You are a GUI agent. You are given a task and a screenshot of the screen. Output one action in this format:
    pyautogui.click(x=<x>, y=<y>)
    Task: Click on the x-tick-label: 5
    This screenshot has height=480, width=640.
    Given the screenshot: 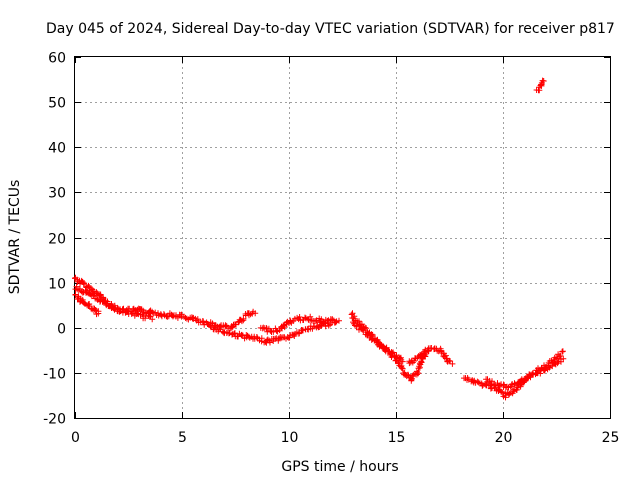 What is the action you would take?
    pyautogui.click(x=182, y=438)
    